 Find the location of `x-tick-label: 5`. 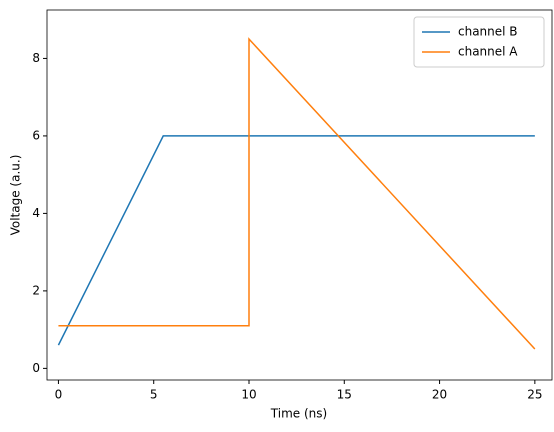

x-tick-label: 5 is located at coordinates (154, 395).